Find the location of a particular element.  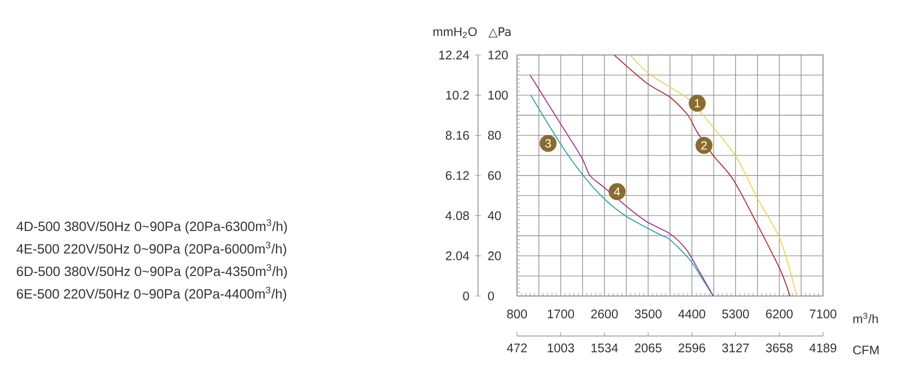

y2-tick-label: 10.2 is located at coordinates (457, 95).